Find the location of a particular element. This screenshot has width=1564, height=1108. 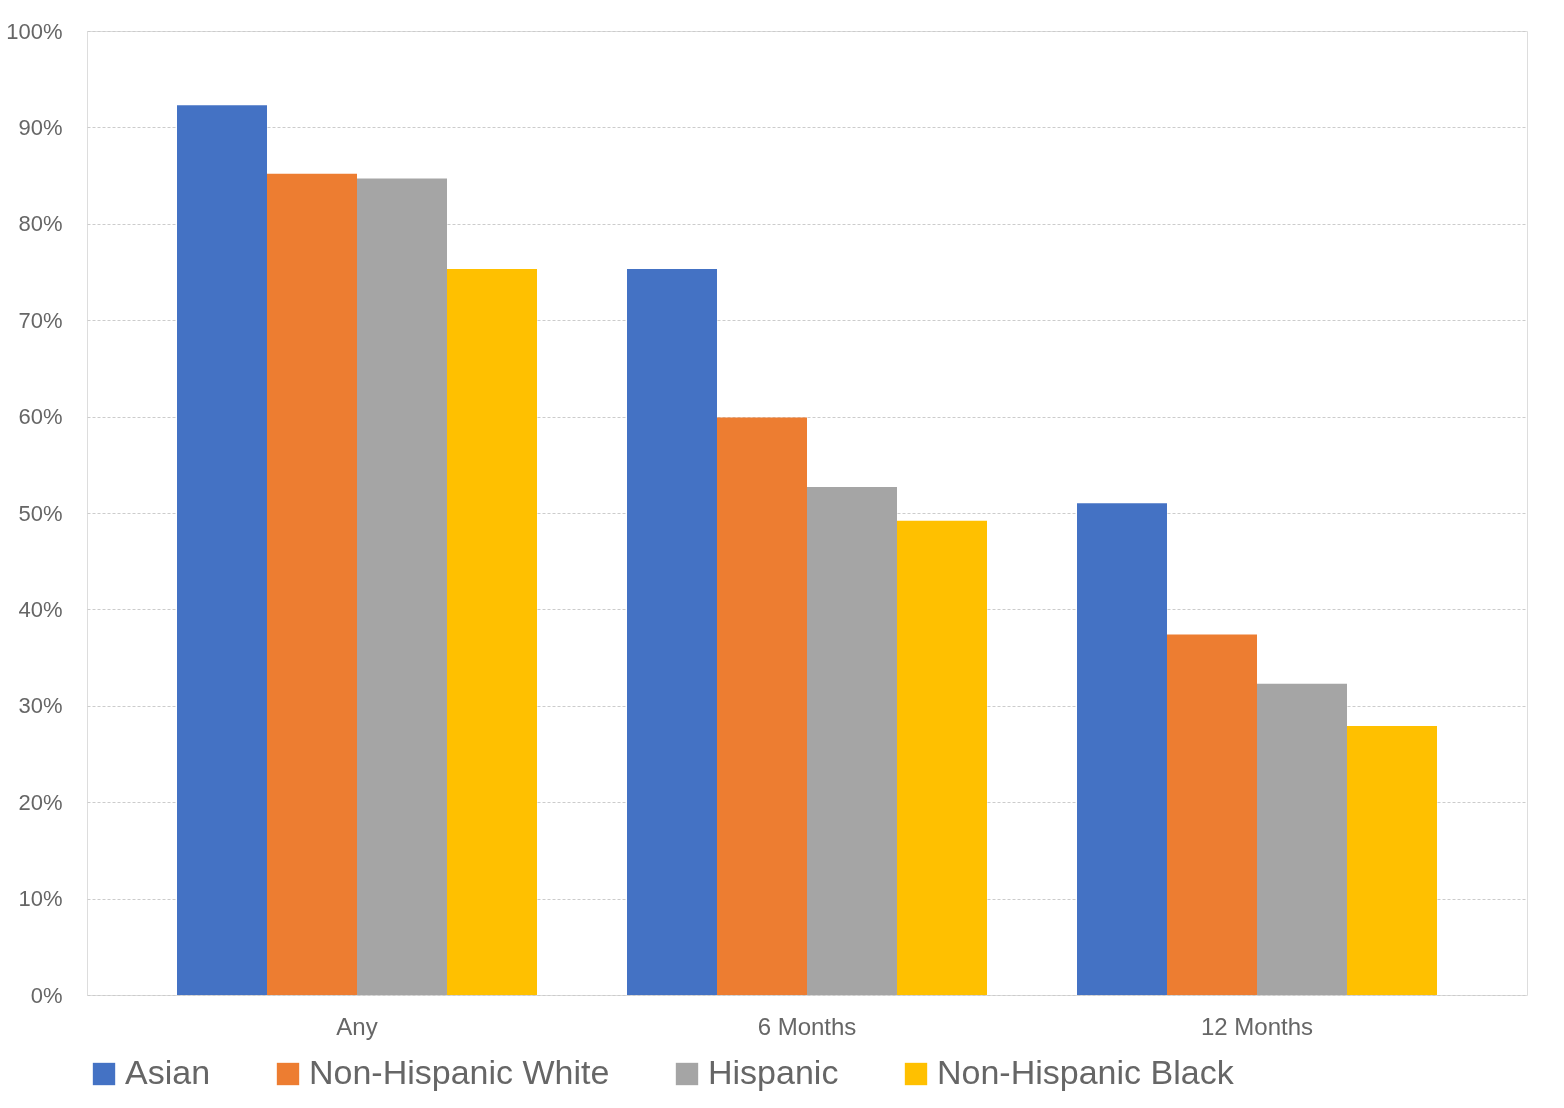

y-tick-label: 30% is located at coordinates (40, 706).